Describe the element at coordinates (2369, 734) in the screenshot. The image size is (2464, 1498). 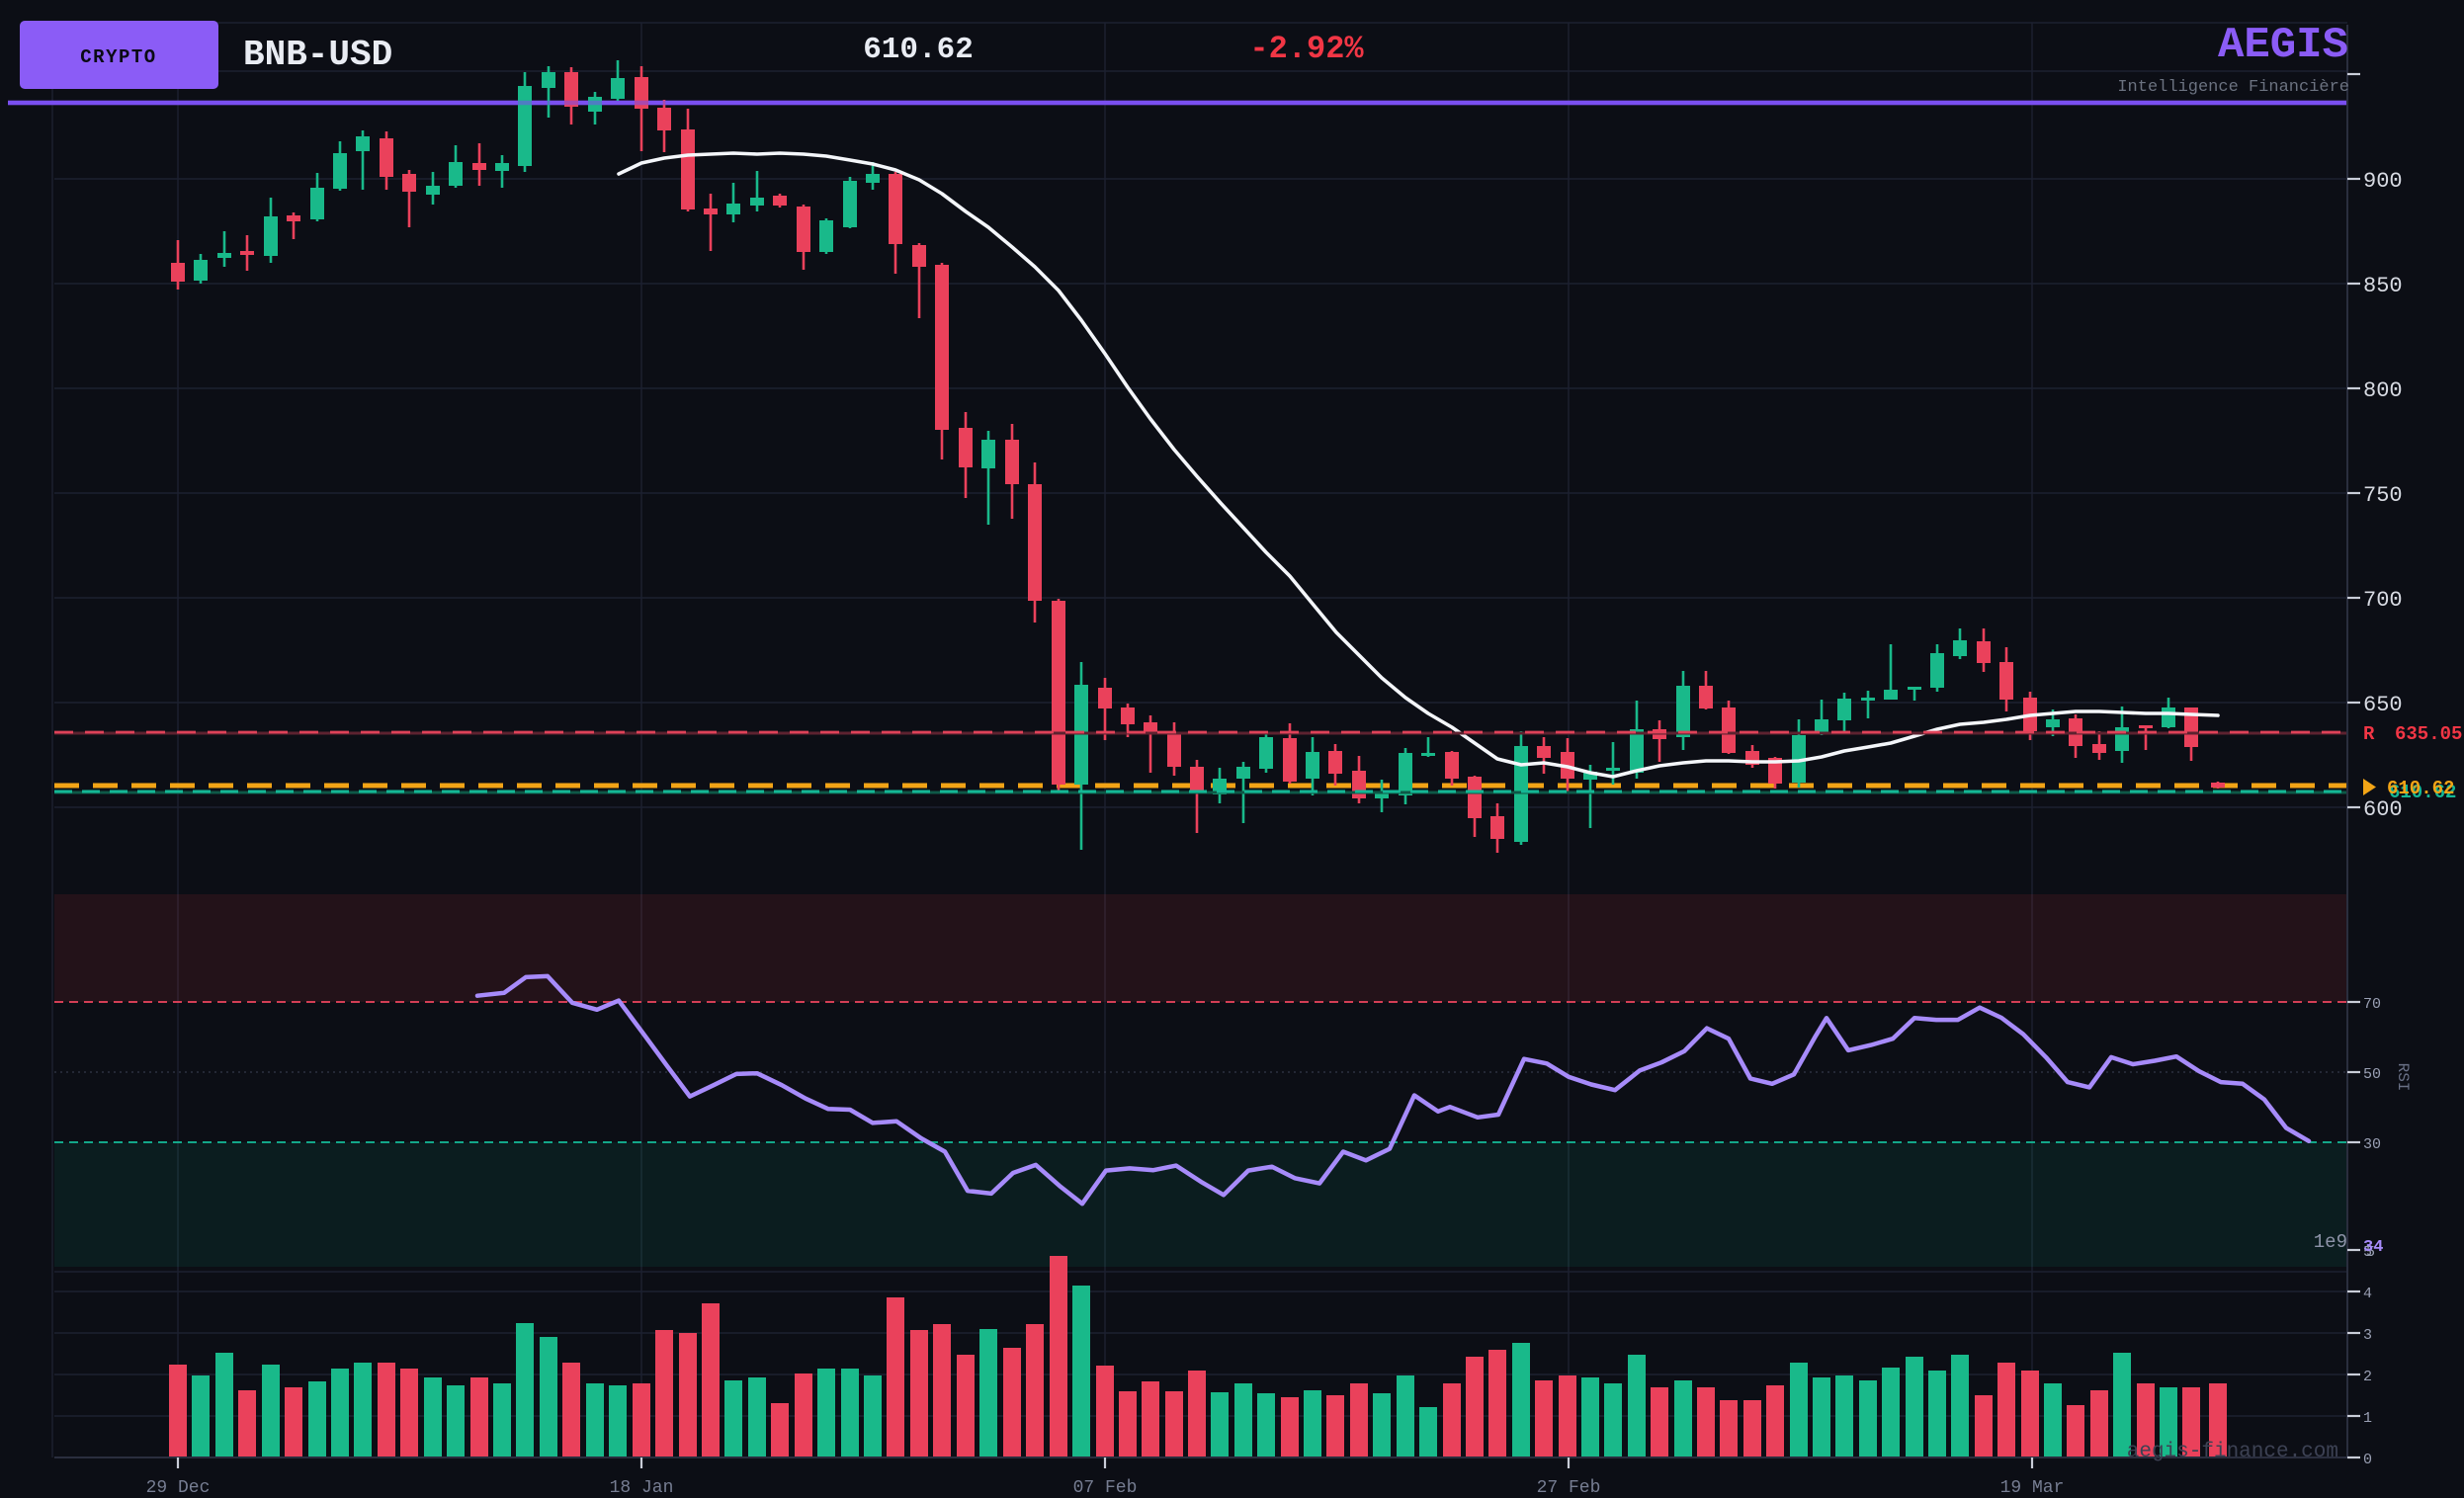
I see `svg-text: R` at that location.